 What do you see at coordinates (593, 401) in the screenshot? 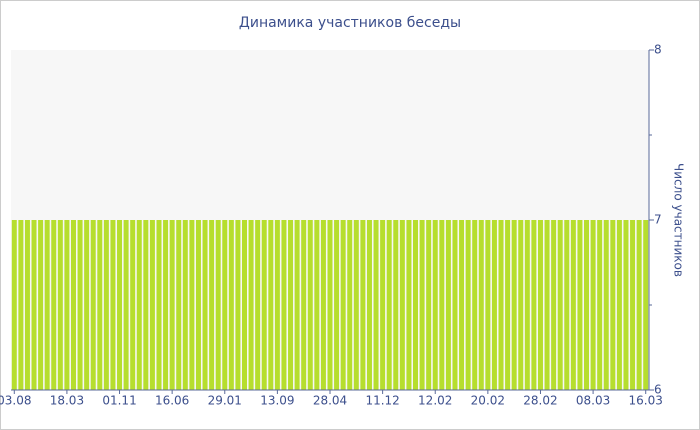
I see `x-tick-label: 08.03` at bounding box center [593, 401].